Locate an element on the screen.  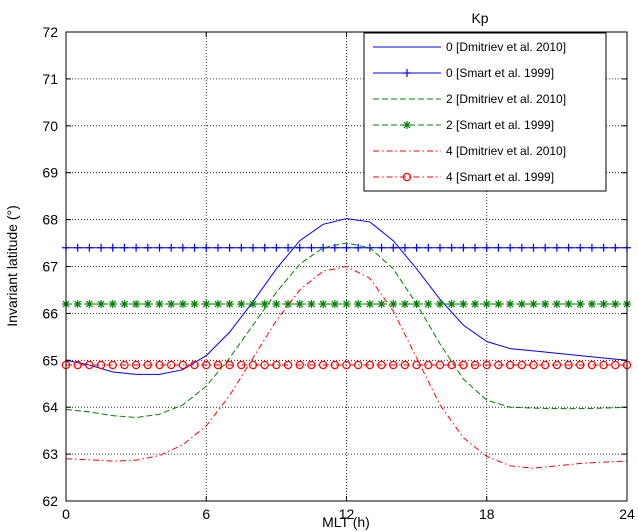
legend-box is located at coordinates (485, 112).